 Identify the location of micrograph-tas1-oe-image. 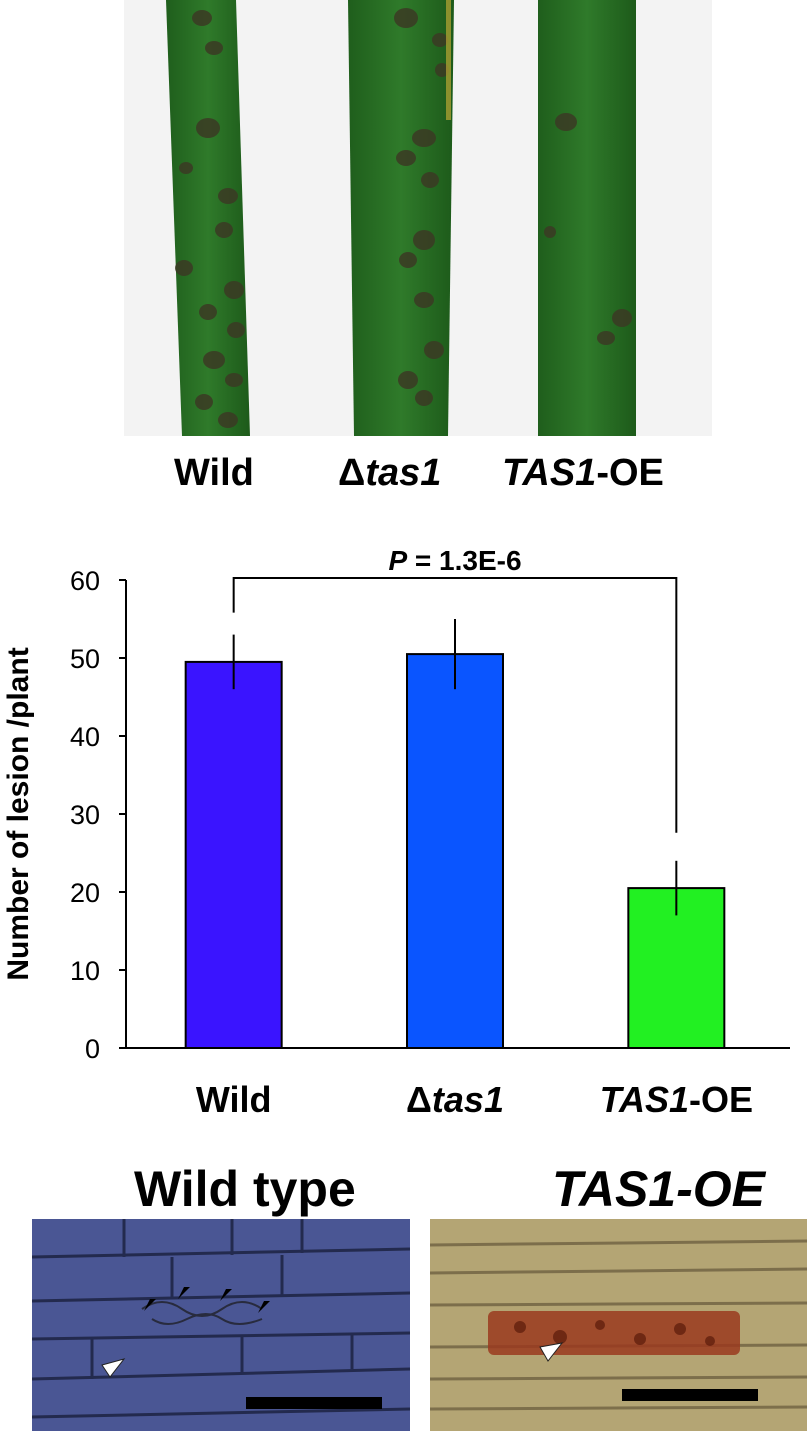
(618, 1325).